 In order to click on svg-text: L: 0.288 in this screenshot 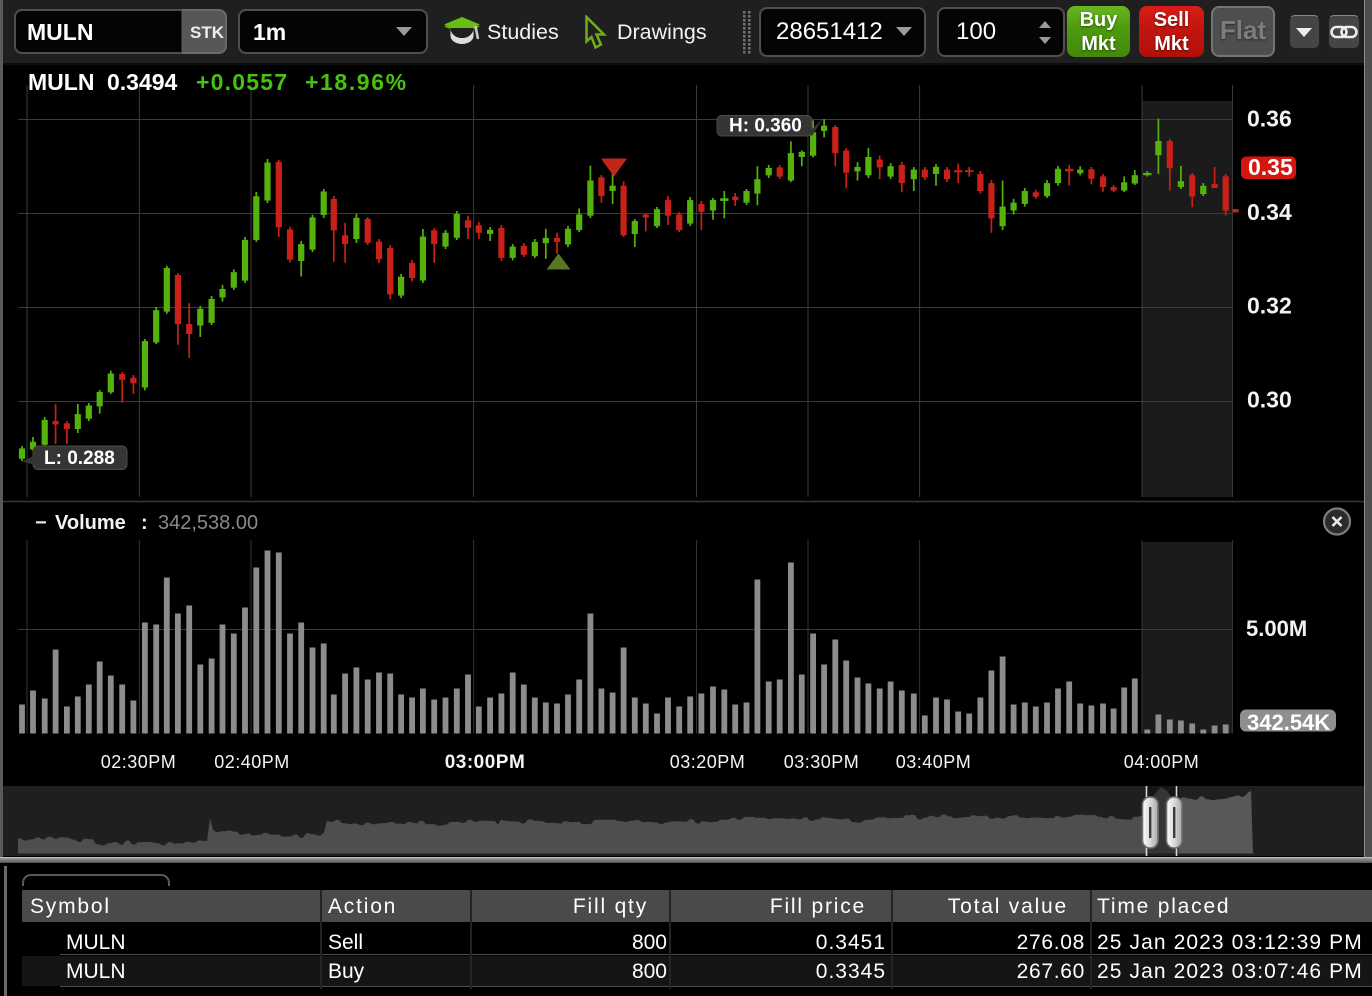, I will do `click(79, 458)`.